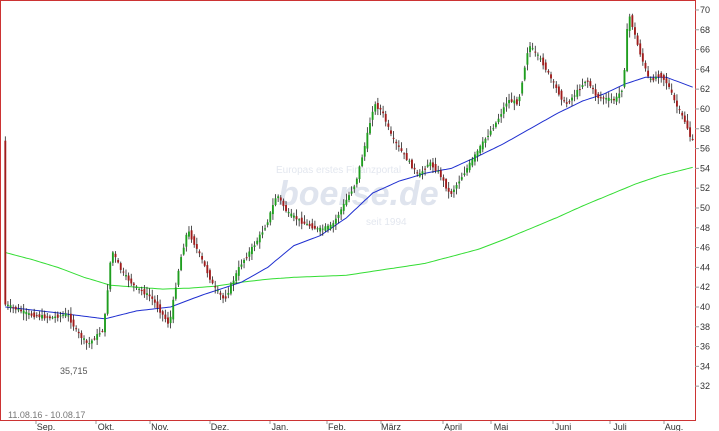 The width and height of the screenshot is (719, 431). Describe the element at coordinates (705, 208) in the screenshot. I see `y-tick-label: 50` at that location.